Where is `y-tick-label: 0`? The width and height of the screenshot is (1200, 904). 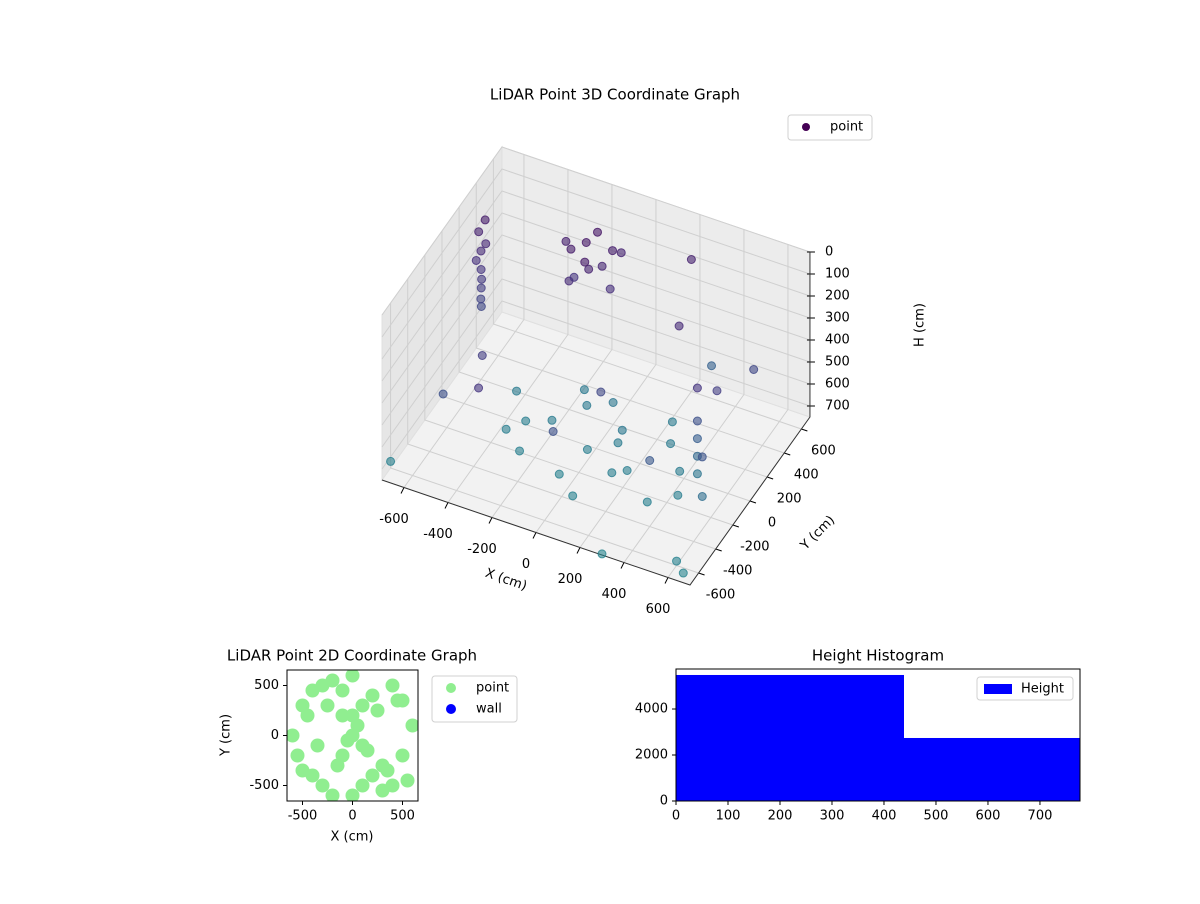
y-tick-label: 0 is located at coordinates (772, 523).